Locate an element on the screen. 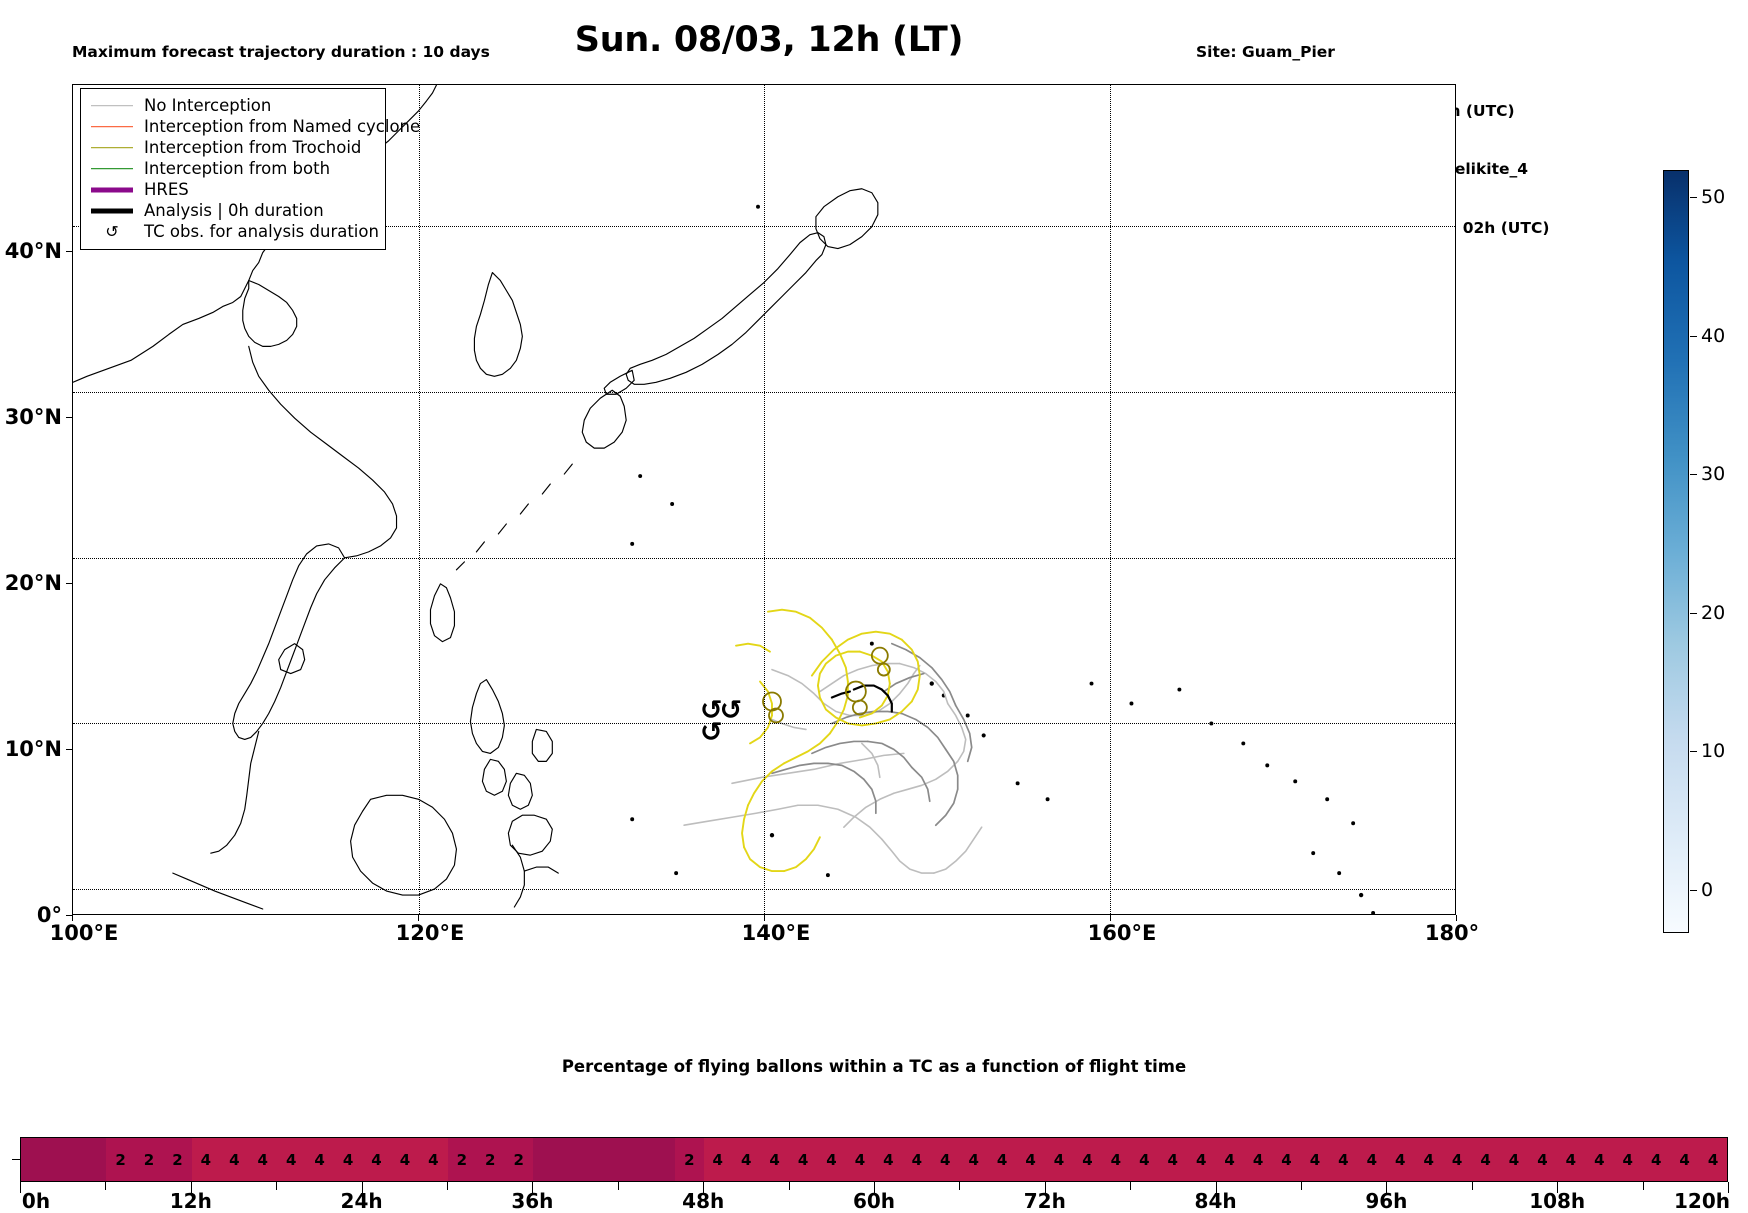 This screenshot has width=1748, height=1213. pct-xtick-label: 108h is located at coordinates (1557, 1201).